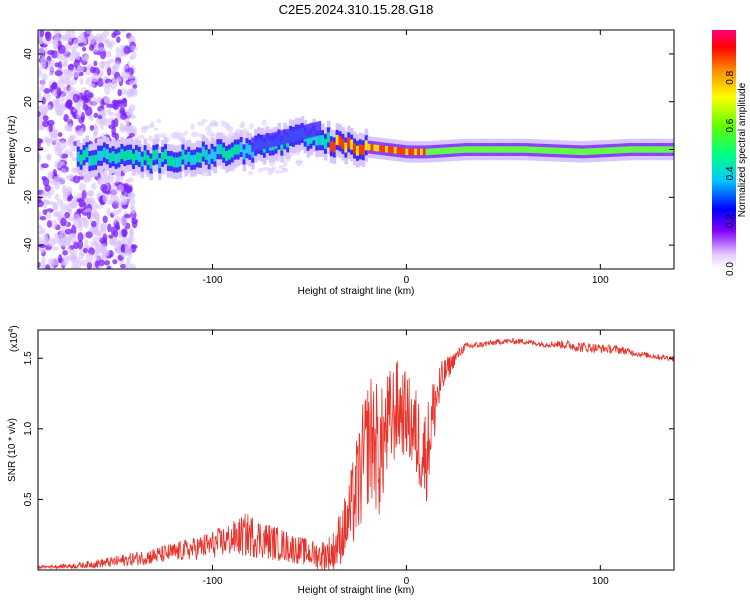 Image resolution: width=750 pixels, height=605 pixels. Describe the element at coordinates (11, 331) in the screenshot. I see `snr-y-scale-exp: 4` at that location.